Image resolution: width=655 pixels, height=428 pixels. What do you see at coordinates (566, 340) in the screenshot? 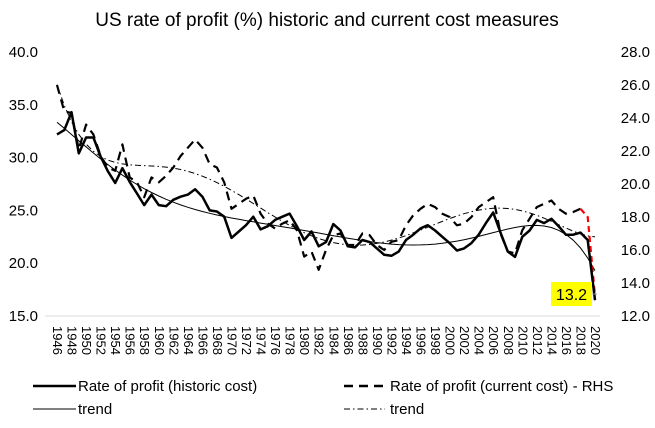
I see `x-tick-label: 2016` at bounding box center [566, 340].